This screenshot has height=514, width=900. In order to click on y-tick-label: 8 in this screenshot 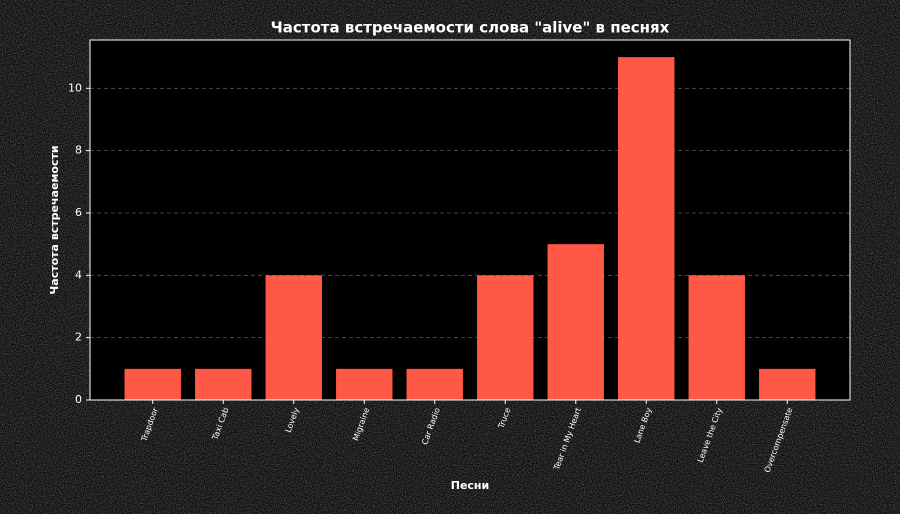, I will do `click(78, 150)`.